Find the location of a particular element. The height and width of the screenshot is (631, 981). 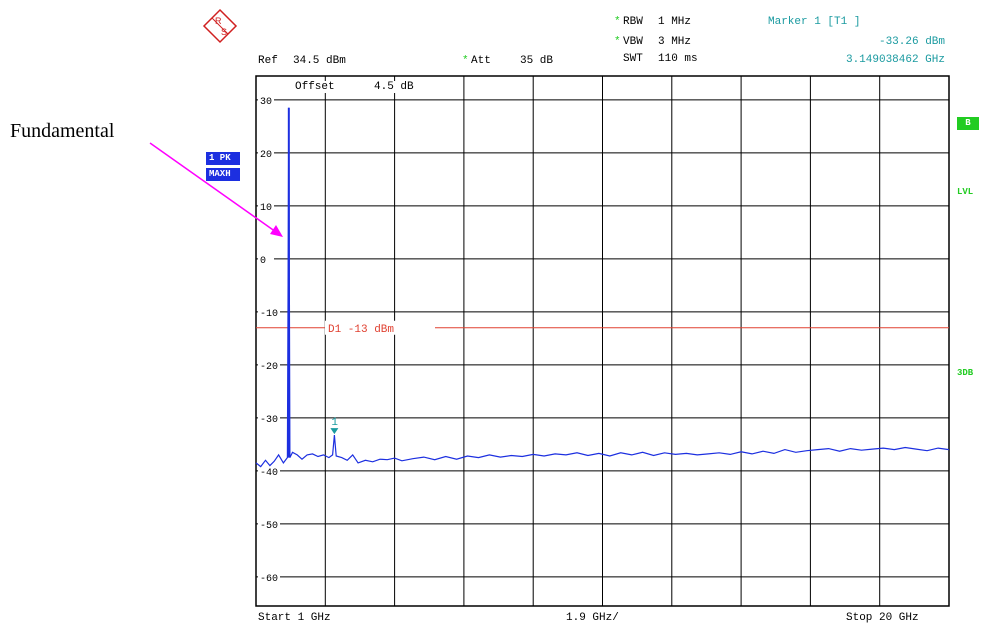

att-star: * is located at coordinates (465, 61).